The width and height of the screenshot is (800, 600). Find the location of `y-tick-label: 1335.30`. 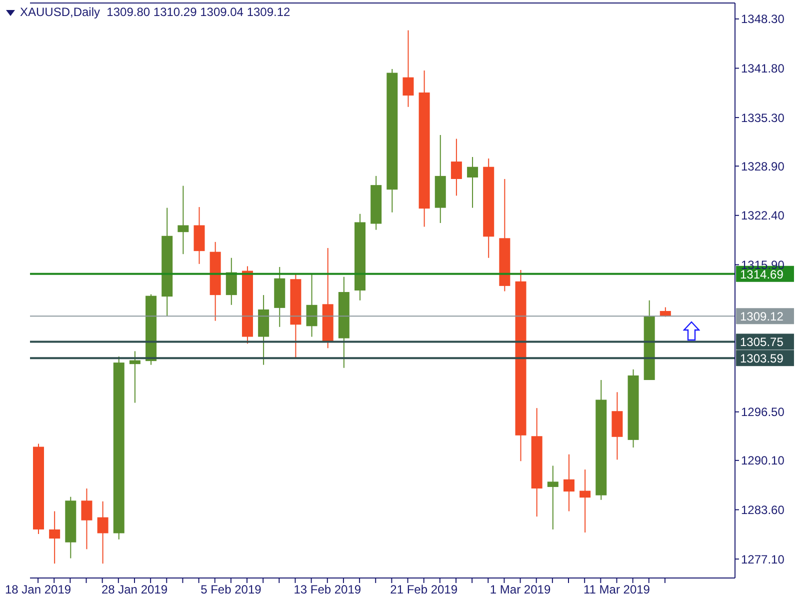

y-tick-label: 1335.30 is located at coordinates (763, 117).